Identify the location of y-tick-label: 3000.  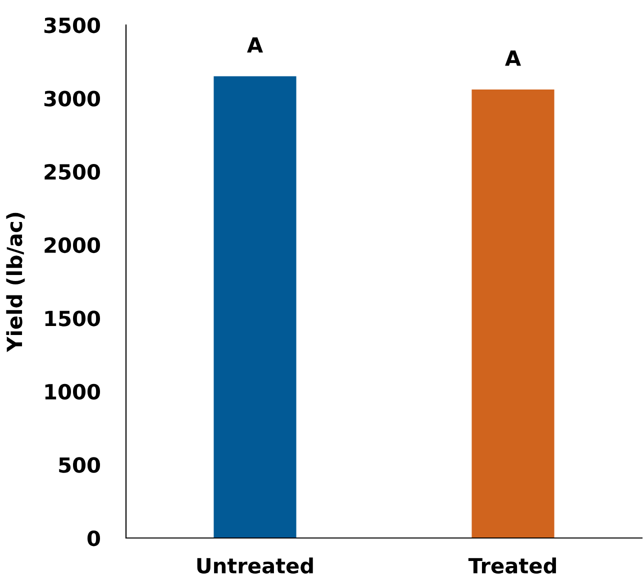
(72, 98).